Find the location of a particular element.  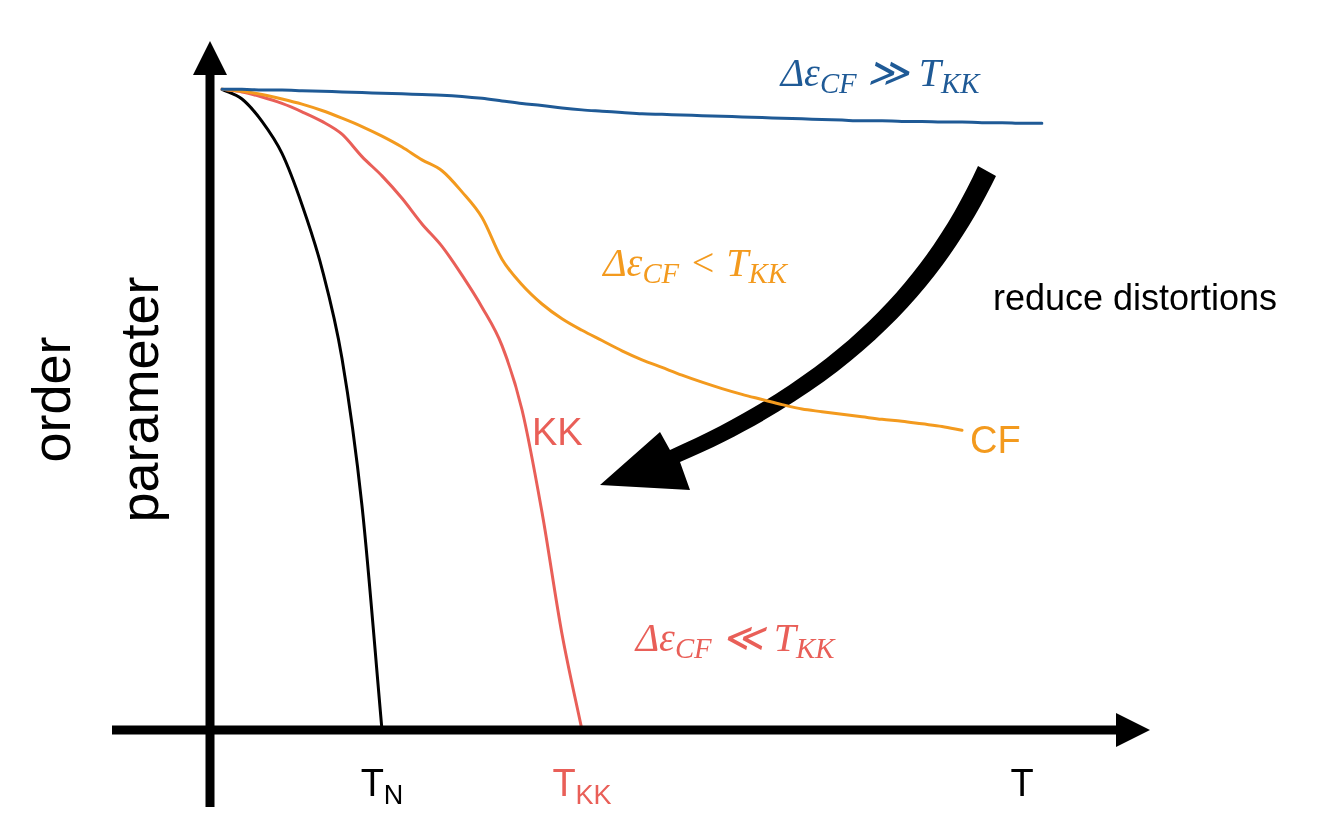

annotation: Δε$_{CF}$ ≪ T$_{KK}$ is located at coordinates (735, 639).